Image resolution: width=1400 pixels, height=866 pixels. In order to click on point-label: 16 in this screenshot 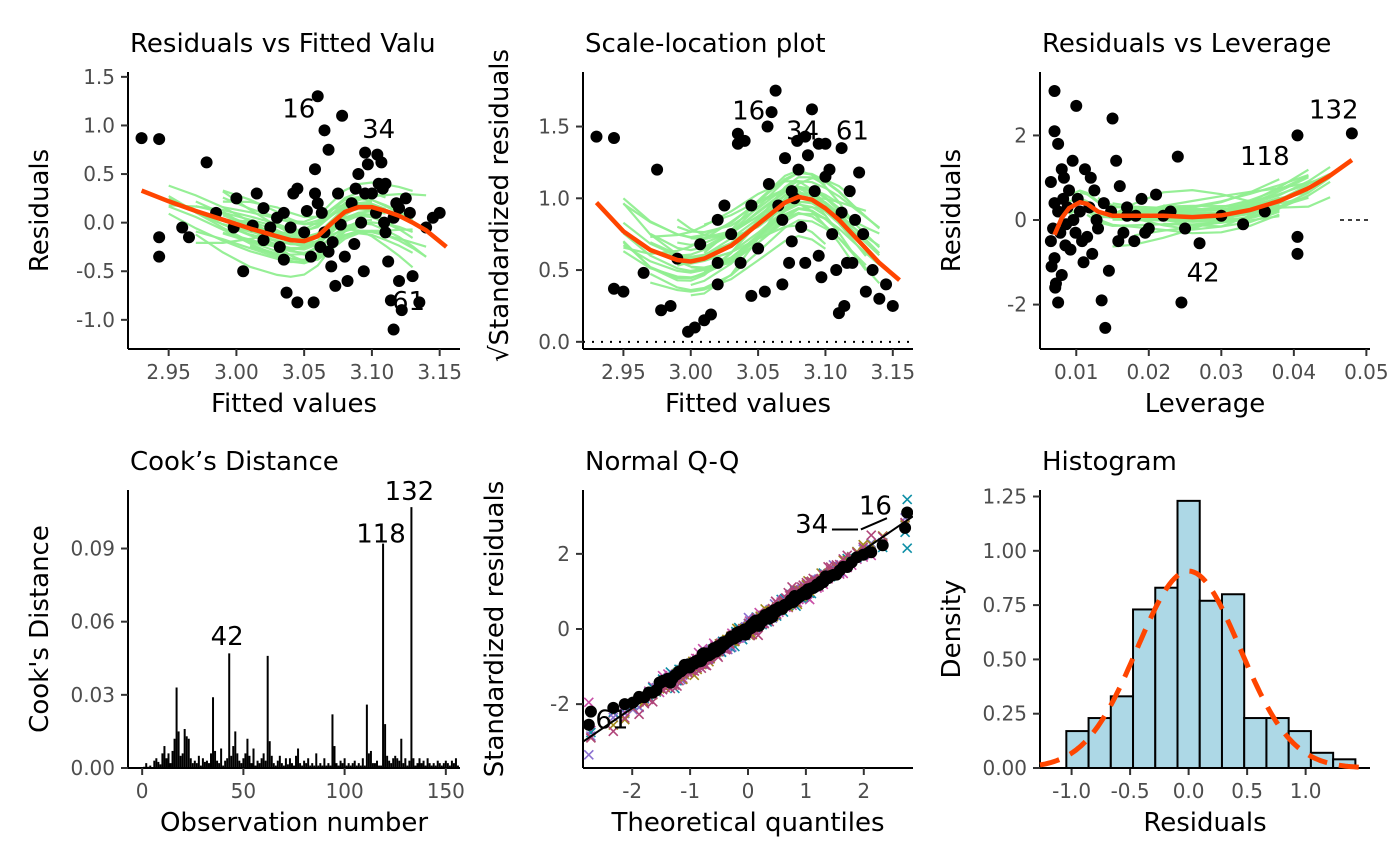, I will do `click(875, 506)`.